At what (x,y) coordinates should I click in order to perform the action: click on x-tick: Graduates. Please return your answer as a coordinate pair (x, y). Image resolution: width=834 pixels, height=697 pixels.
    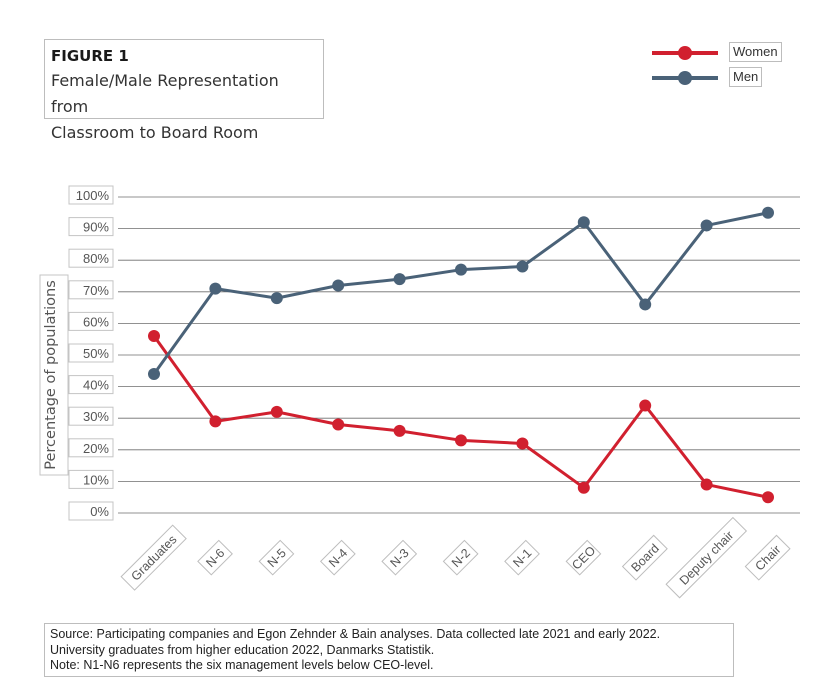
    Looking at the image, I should click on (153, 557).